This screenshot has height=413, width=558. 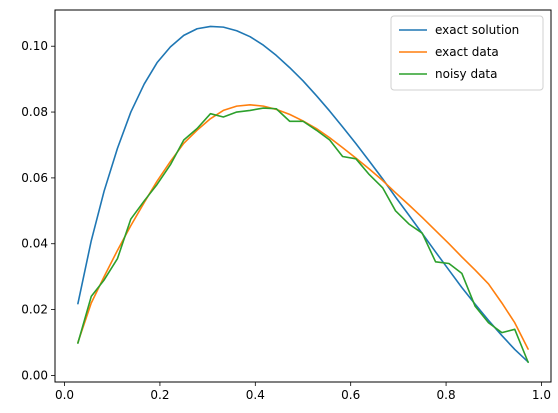 I want to click on y-tick-label: 0.02, so click(x=34, y=310).